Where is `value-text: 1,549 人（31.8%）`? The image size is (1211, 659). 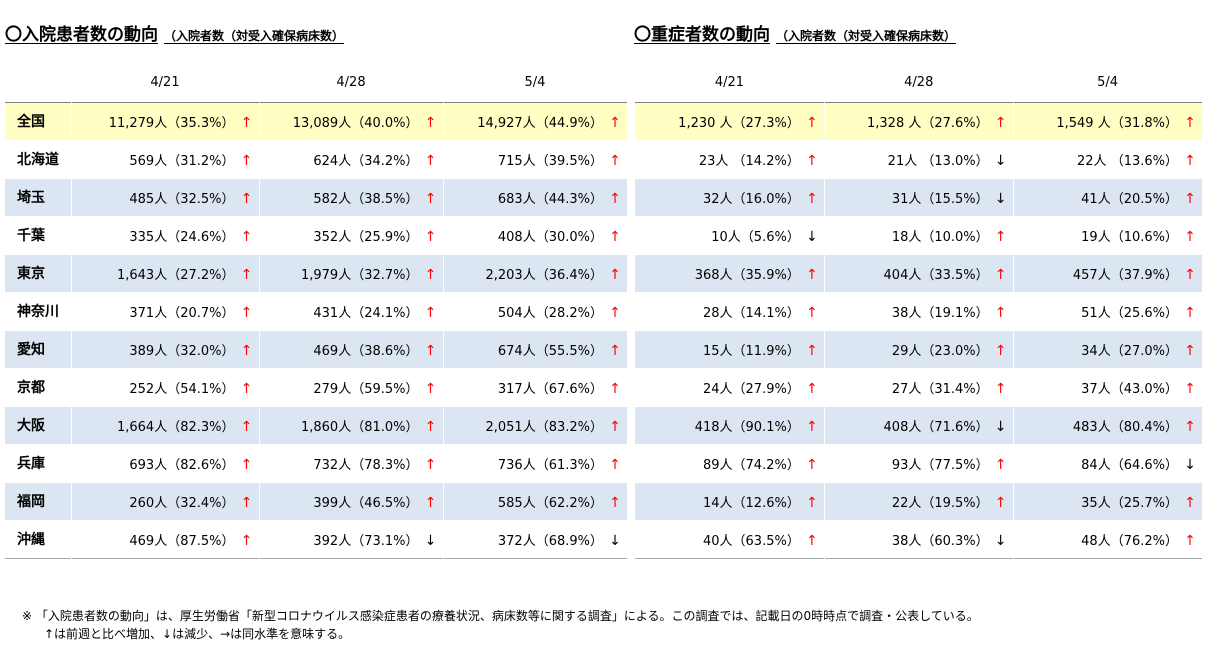 value-text: 1,549 人（31.8%） is located at coordinates (1117, 123).